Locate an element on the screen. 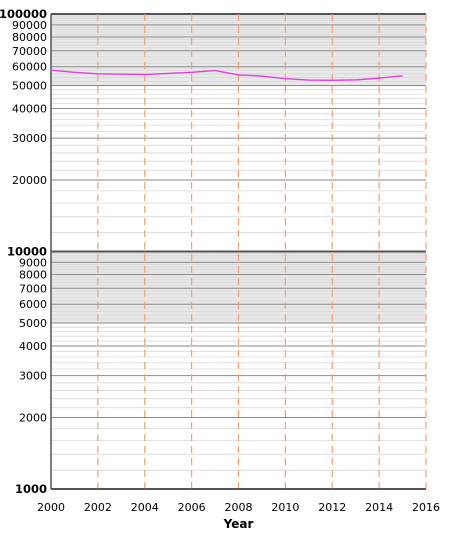  y-tick-label: 90000 is located at coordinates (29, 25).